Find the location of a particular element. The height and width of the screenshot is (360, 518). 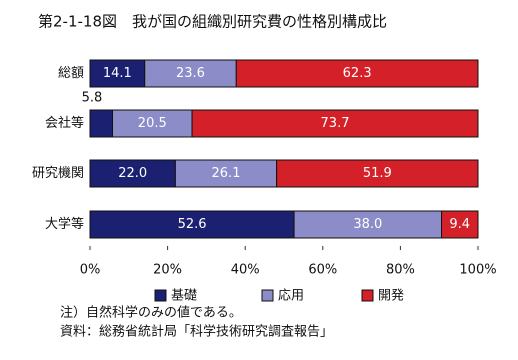

y-tick-label: 総額 is located at coordinates (71, 73).